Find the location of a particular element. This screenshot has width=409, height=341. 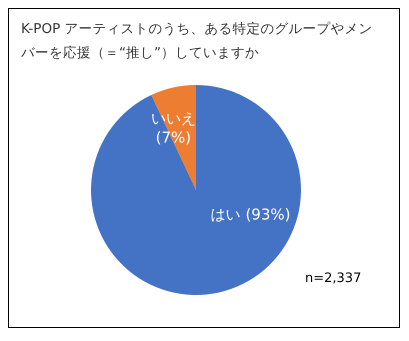

text: n=2,337 is located at coordinates (333, 278).